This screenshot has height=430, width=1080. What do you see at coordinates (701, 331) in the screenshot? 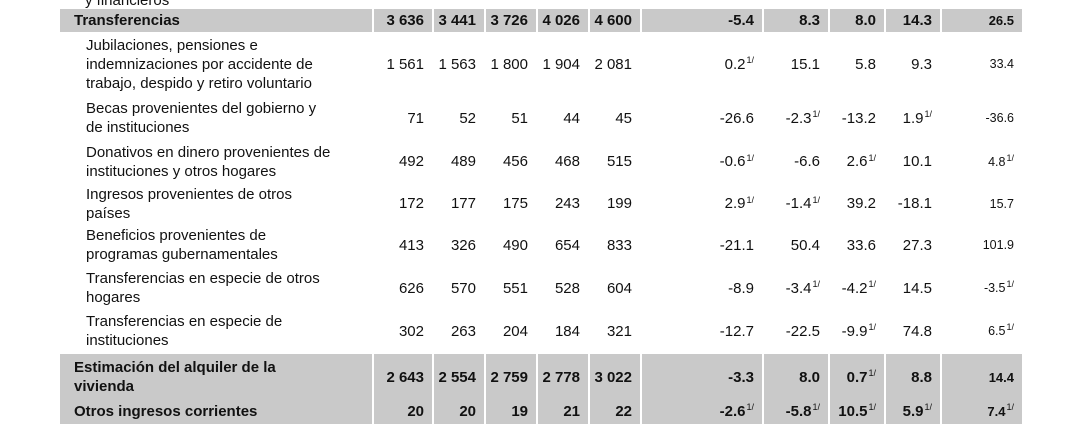
I see `table-cell: -12.7` at bounding box center [701, 331].